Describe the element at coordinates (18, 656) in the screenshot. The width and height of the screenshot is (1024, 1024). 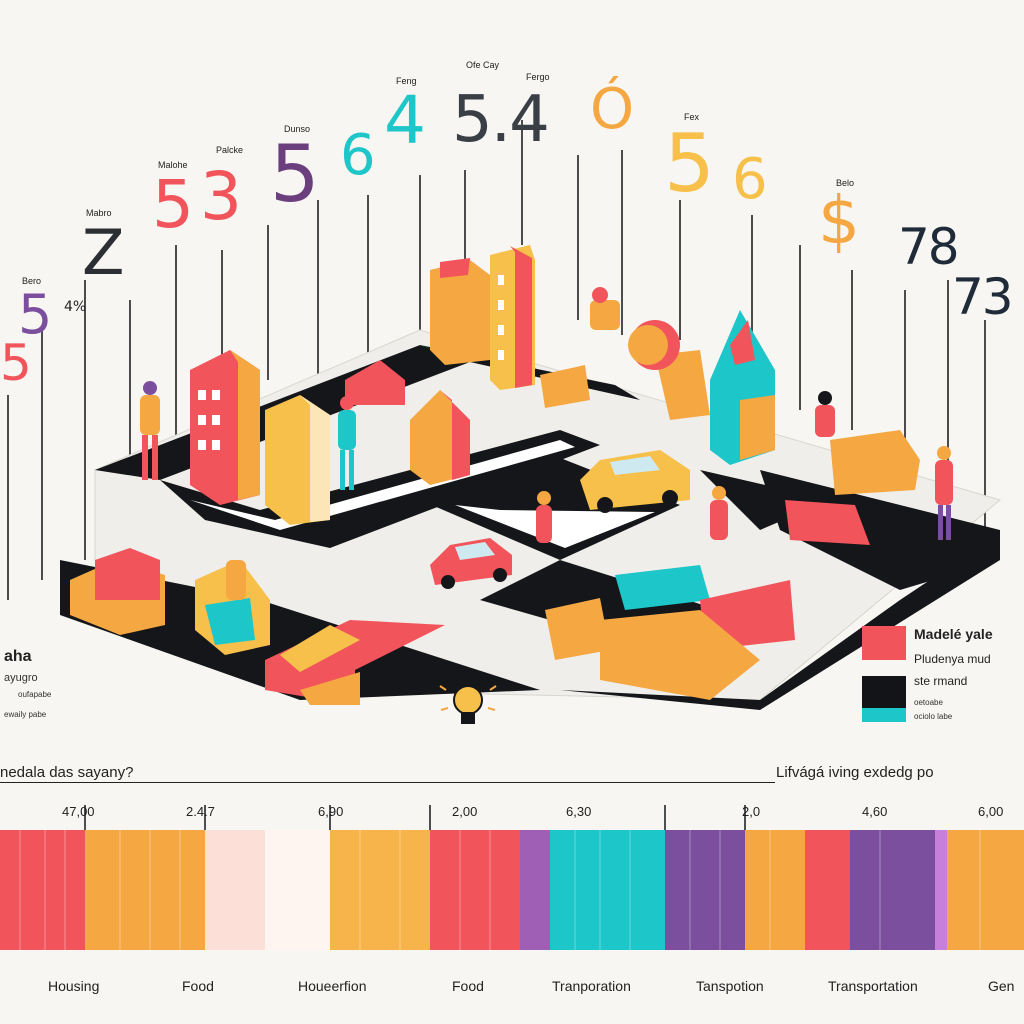
I see `legend-left-title: aha` at that location.